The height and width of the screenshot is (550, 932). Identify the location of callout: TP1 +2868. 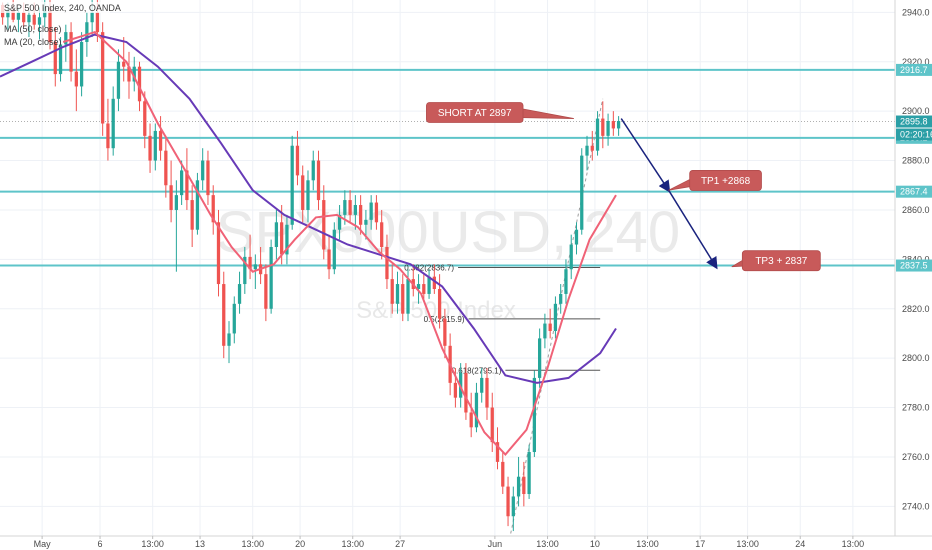
(715, 180).